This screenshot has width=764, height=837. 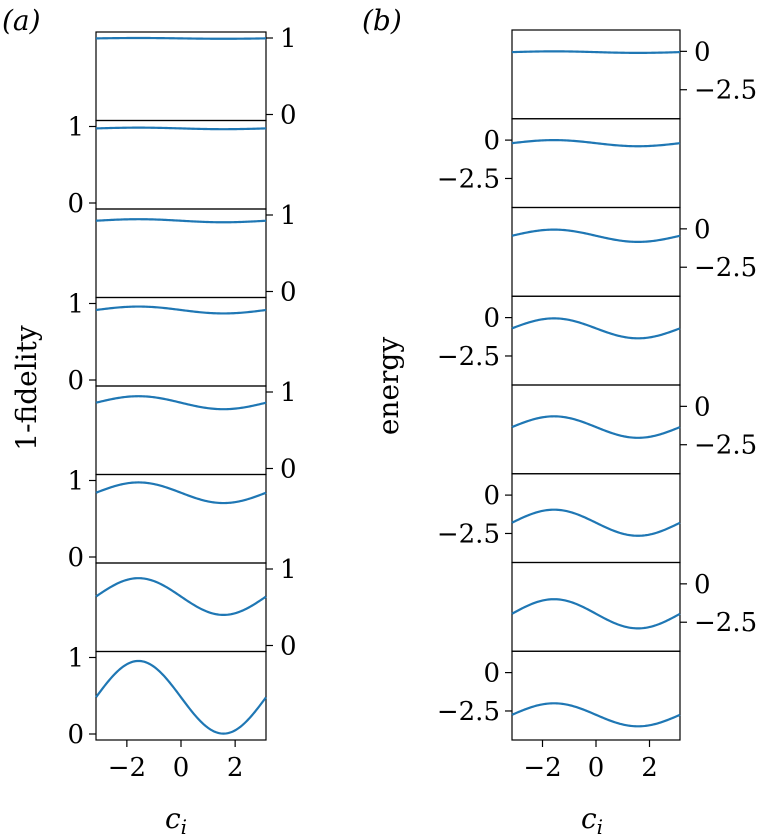 What do you see at coordinates (596, 768) in the screenshot?
I see `x-tick-label-b-1: 0` at bounding box center [596, 768].